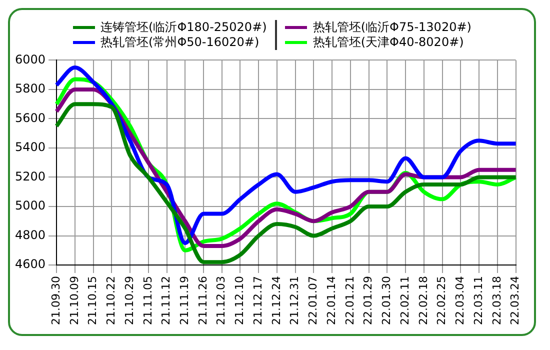  I want to click on x-tick-label: 21.10.15, so click(93, 300).